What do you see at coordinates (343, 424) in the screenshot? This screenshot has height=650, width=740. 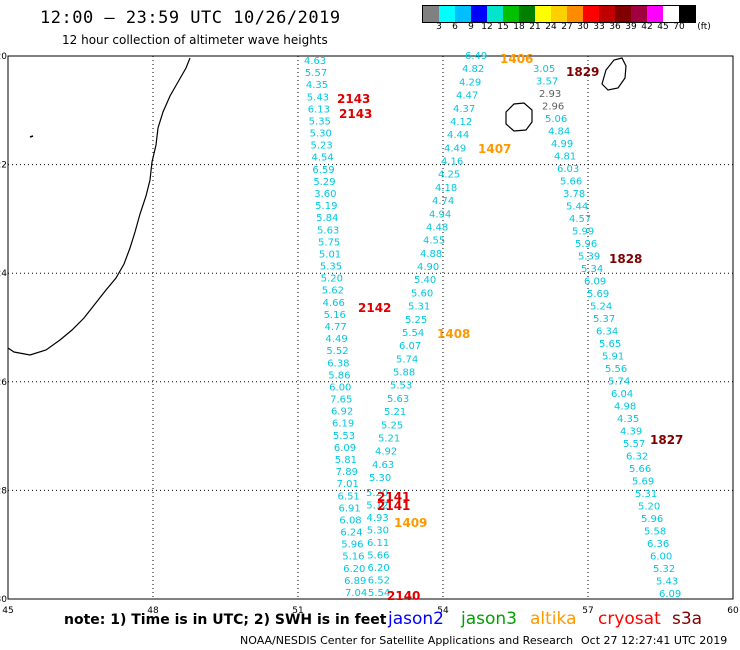 I see `swh-value: 6.19` at bounding box center [343, 424].